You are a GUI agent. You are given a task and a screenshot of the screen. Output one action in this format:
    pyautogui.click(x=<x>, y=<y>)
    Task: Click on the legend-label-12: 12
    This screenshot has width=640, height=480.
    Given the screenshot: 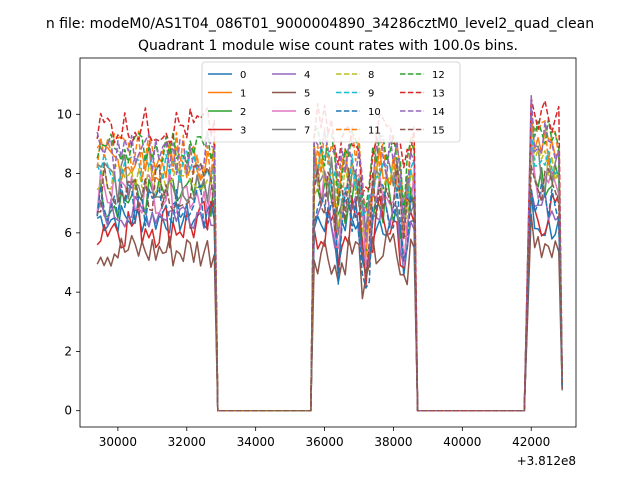 What is the action you would take?
    pyautogui.click(x=438, y=75)
    